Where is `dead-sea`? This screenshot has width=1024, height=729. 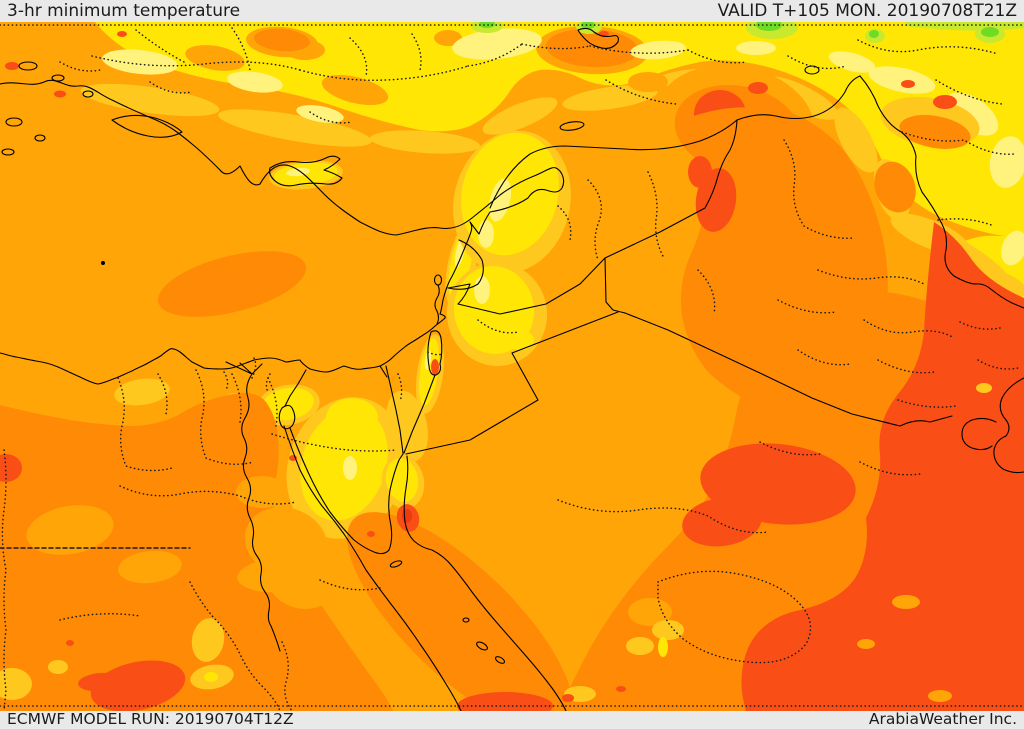 dead-sea is located at coordinates (435, 353).